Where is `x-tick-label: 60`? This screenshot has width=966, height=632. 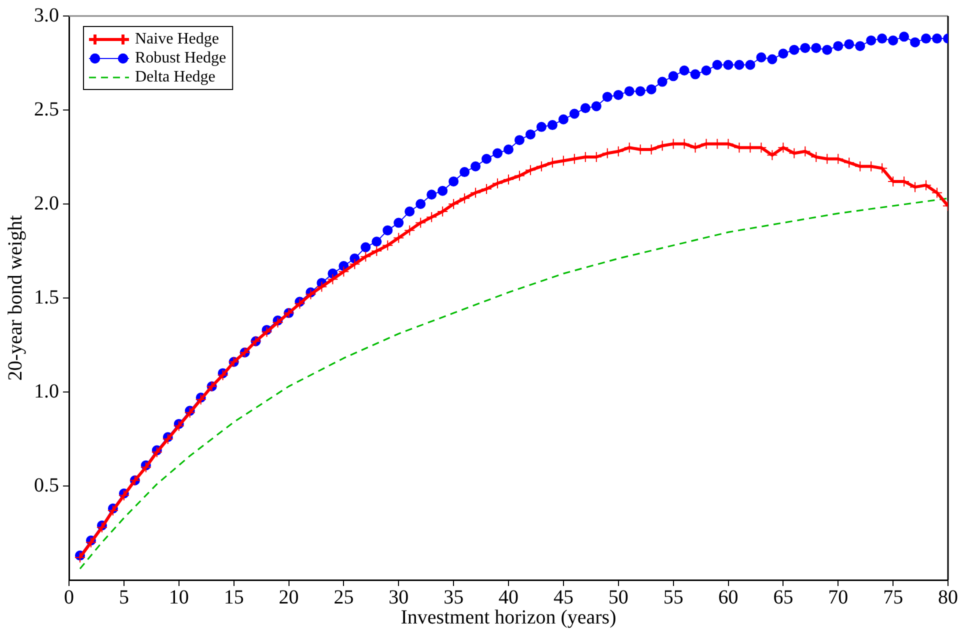 x-tick-label: 60 is located at coordinates (728, 597).